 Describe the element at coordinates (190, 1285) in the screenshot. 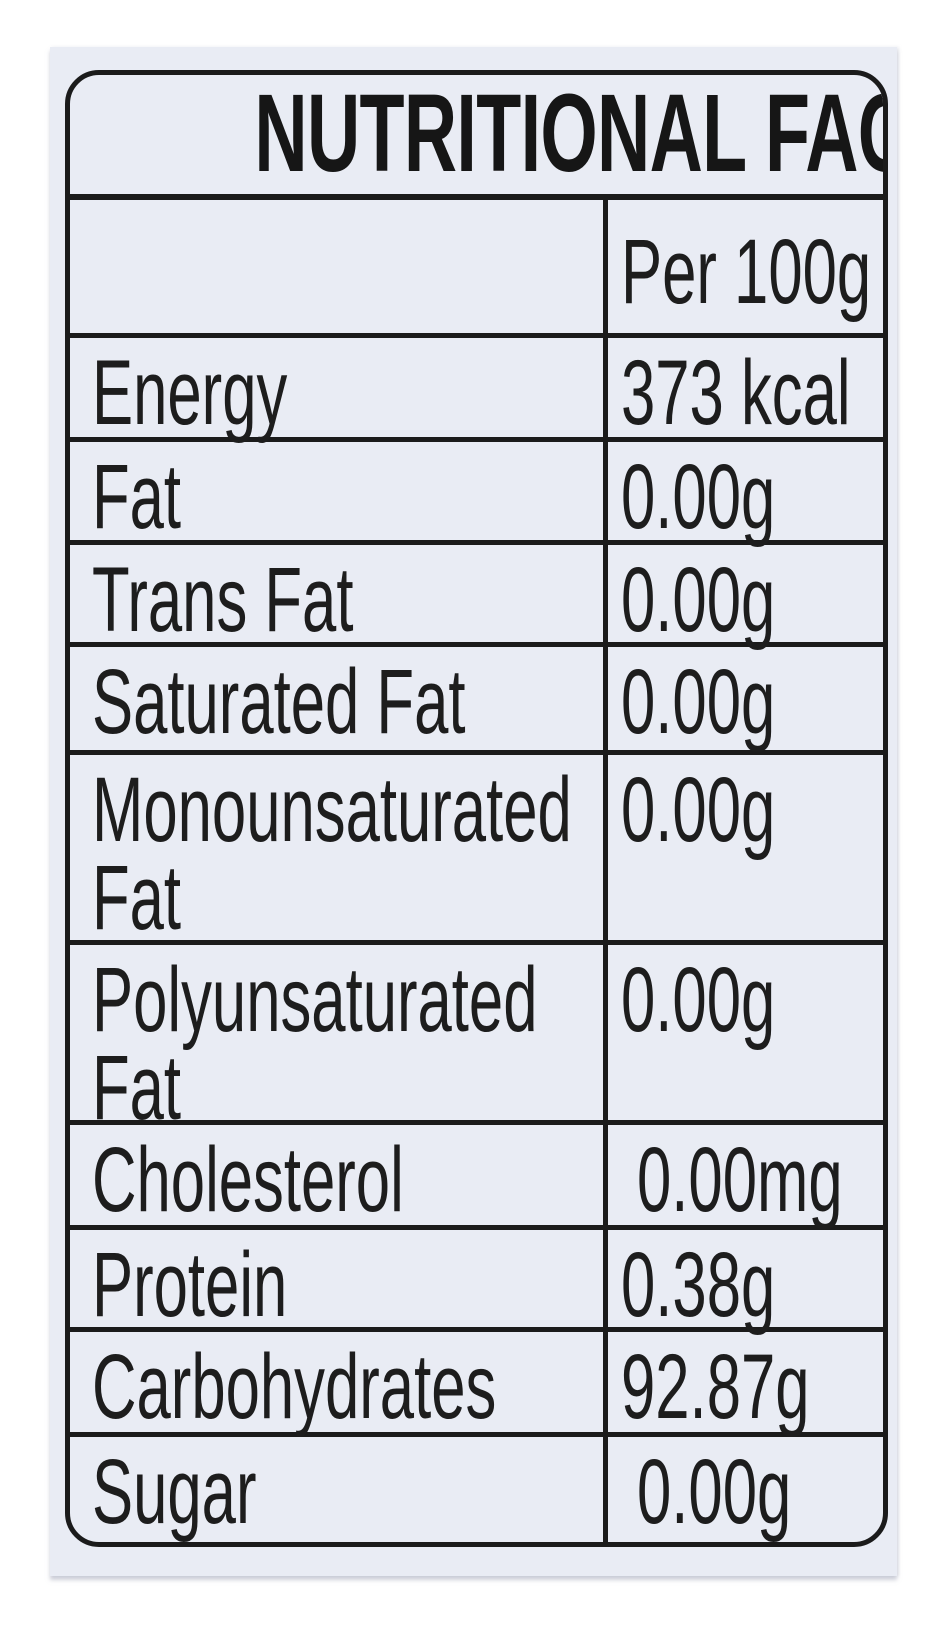

I see `row-label: Protein` at that location.